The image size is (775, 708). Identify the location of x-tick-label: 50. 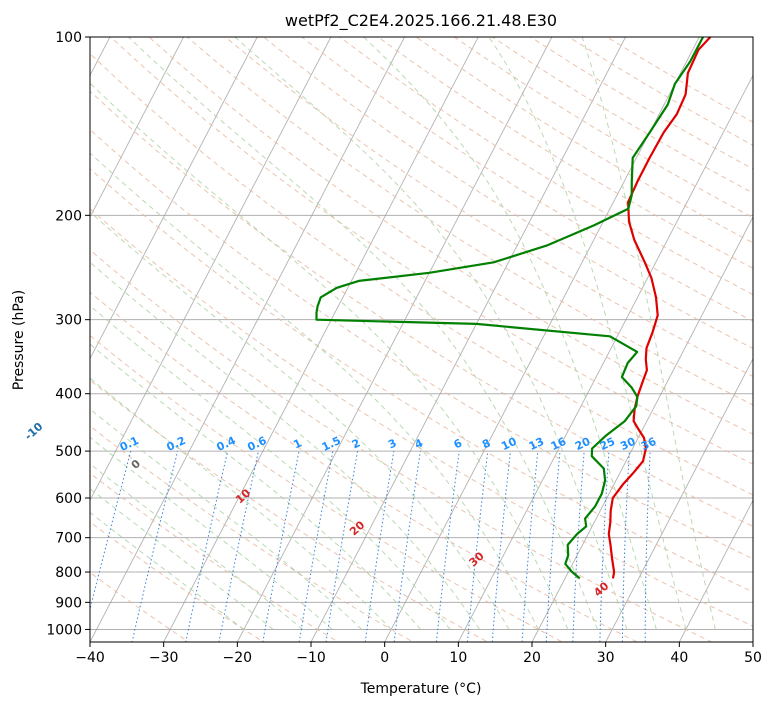
(753, 658).